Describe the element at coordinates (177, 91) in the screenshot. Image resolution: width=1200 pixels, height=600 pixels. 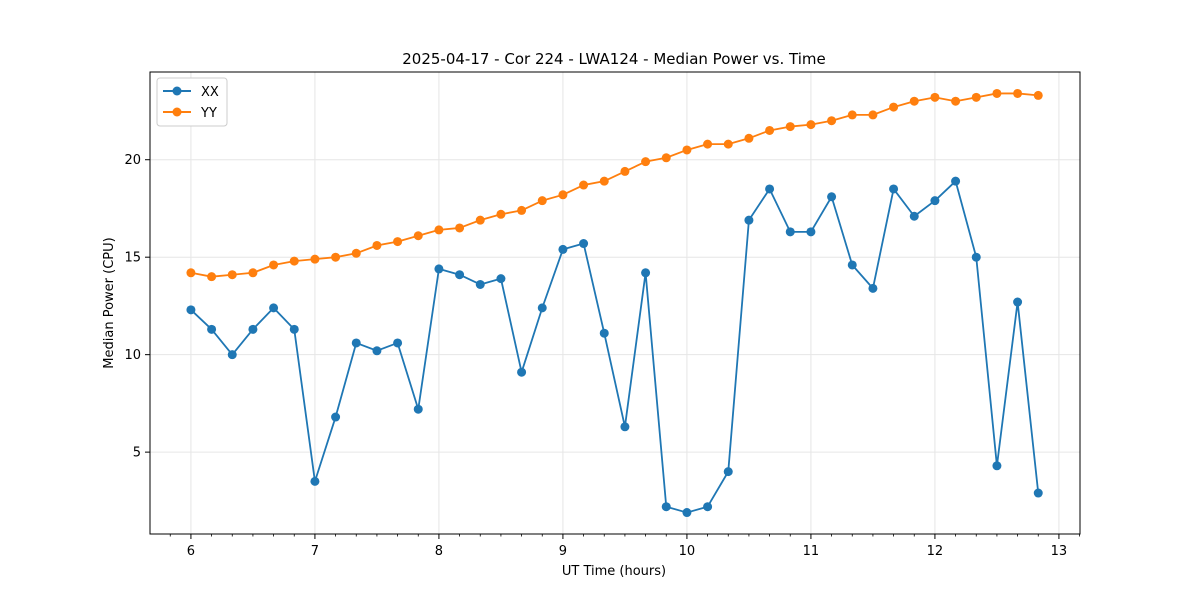
I see `legend-marker-xx` at that location.